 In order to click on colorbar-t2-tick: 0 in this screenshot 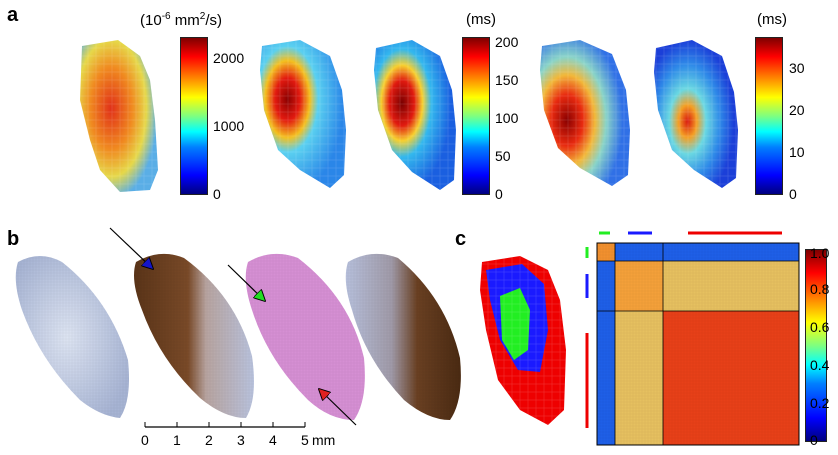, I will do `click(499, 194)`.